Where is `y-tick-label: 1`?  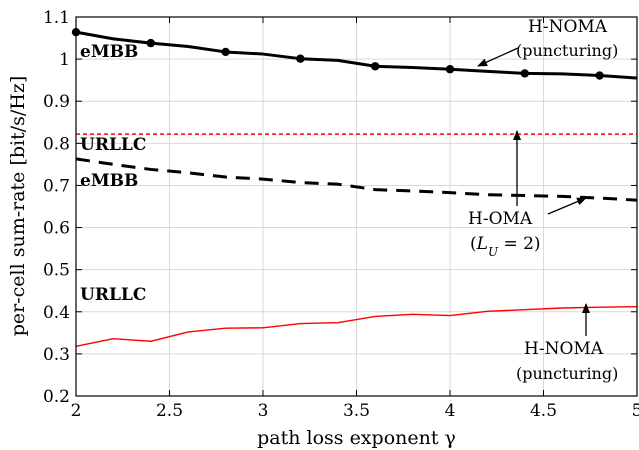
y-tick-label: 1 is located at coordinates (64, 60).